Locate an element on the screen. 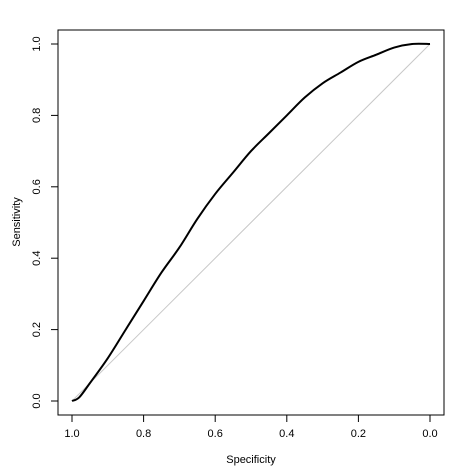  x-tick-label: 1.0 is located at coordinates (71, 434).